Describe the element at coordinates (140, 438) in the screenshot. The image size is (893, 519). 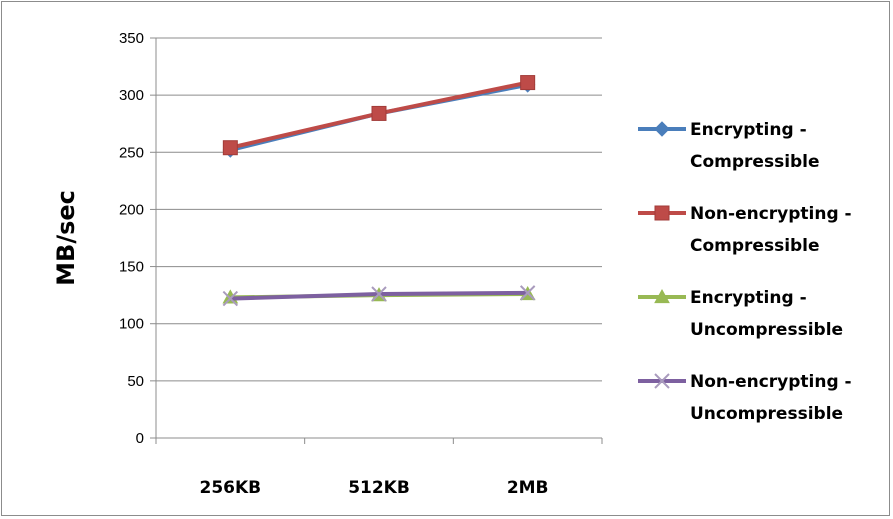
I see `y-tick-label: 0` at that location.